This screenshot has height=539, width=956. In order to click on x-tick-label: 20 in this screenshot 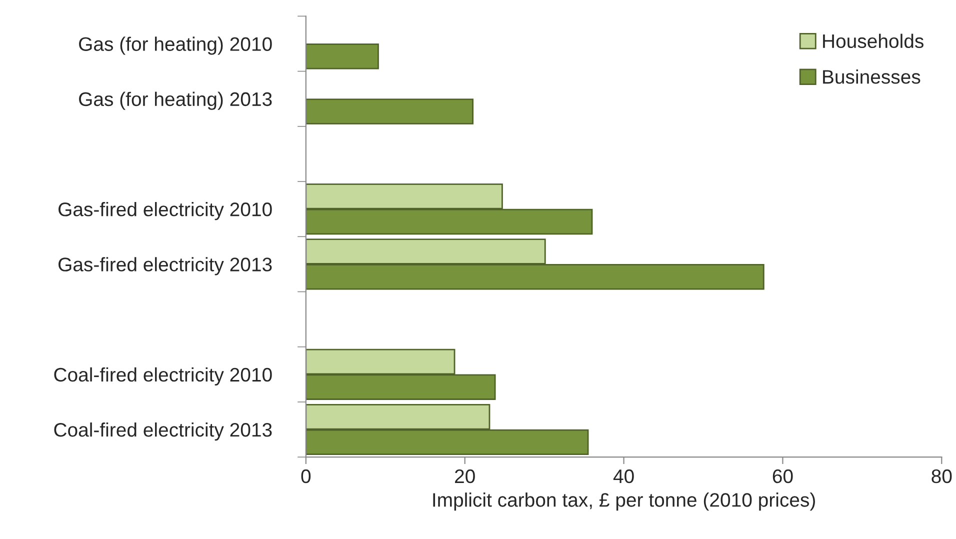, I will do `click(465, 476)`.